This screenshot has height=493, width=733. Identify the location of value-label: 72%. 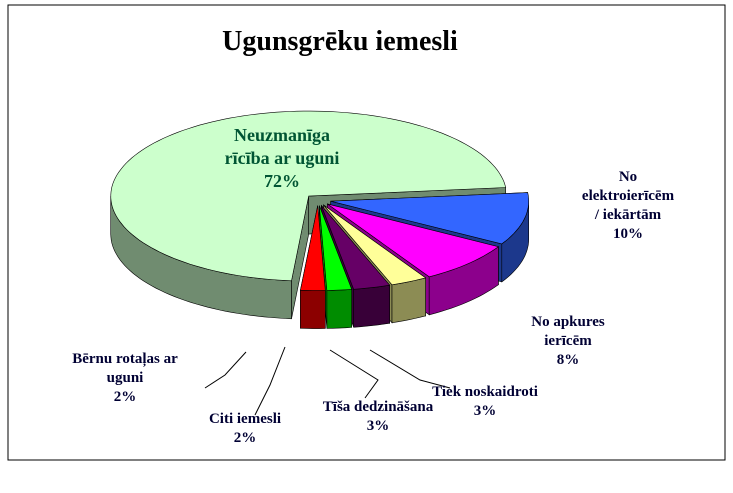
(281, 181).